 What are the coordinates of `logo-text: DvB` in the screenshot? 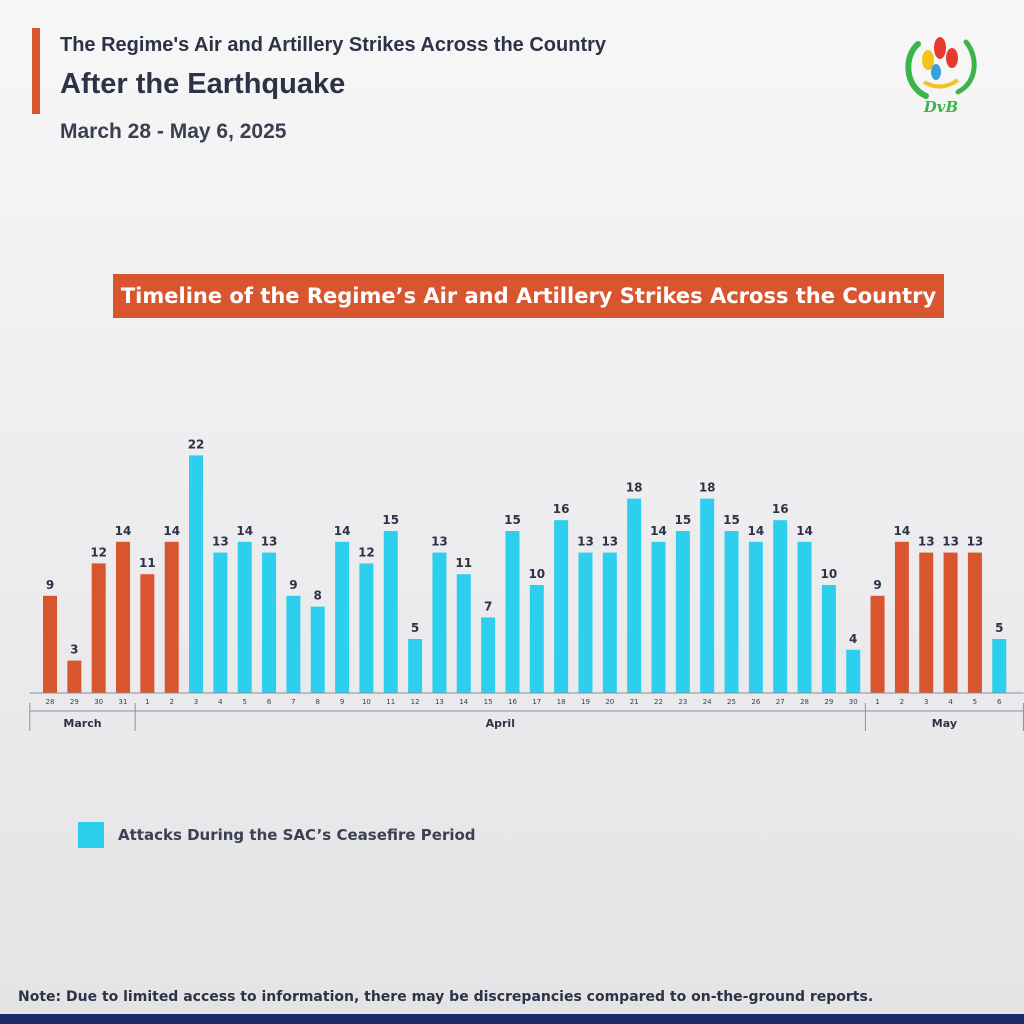 It's located at (940, 107).